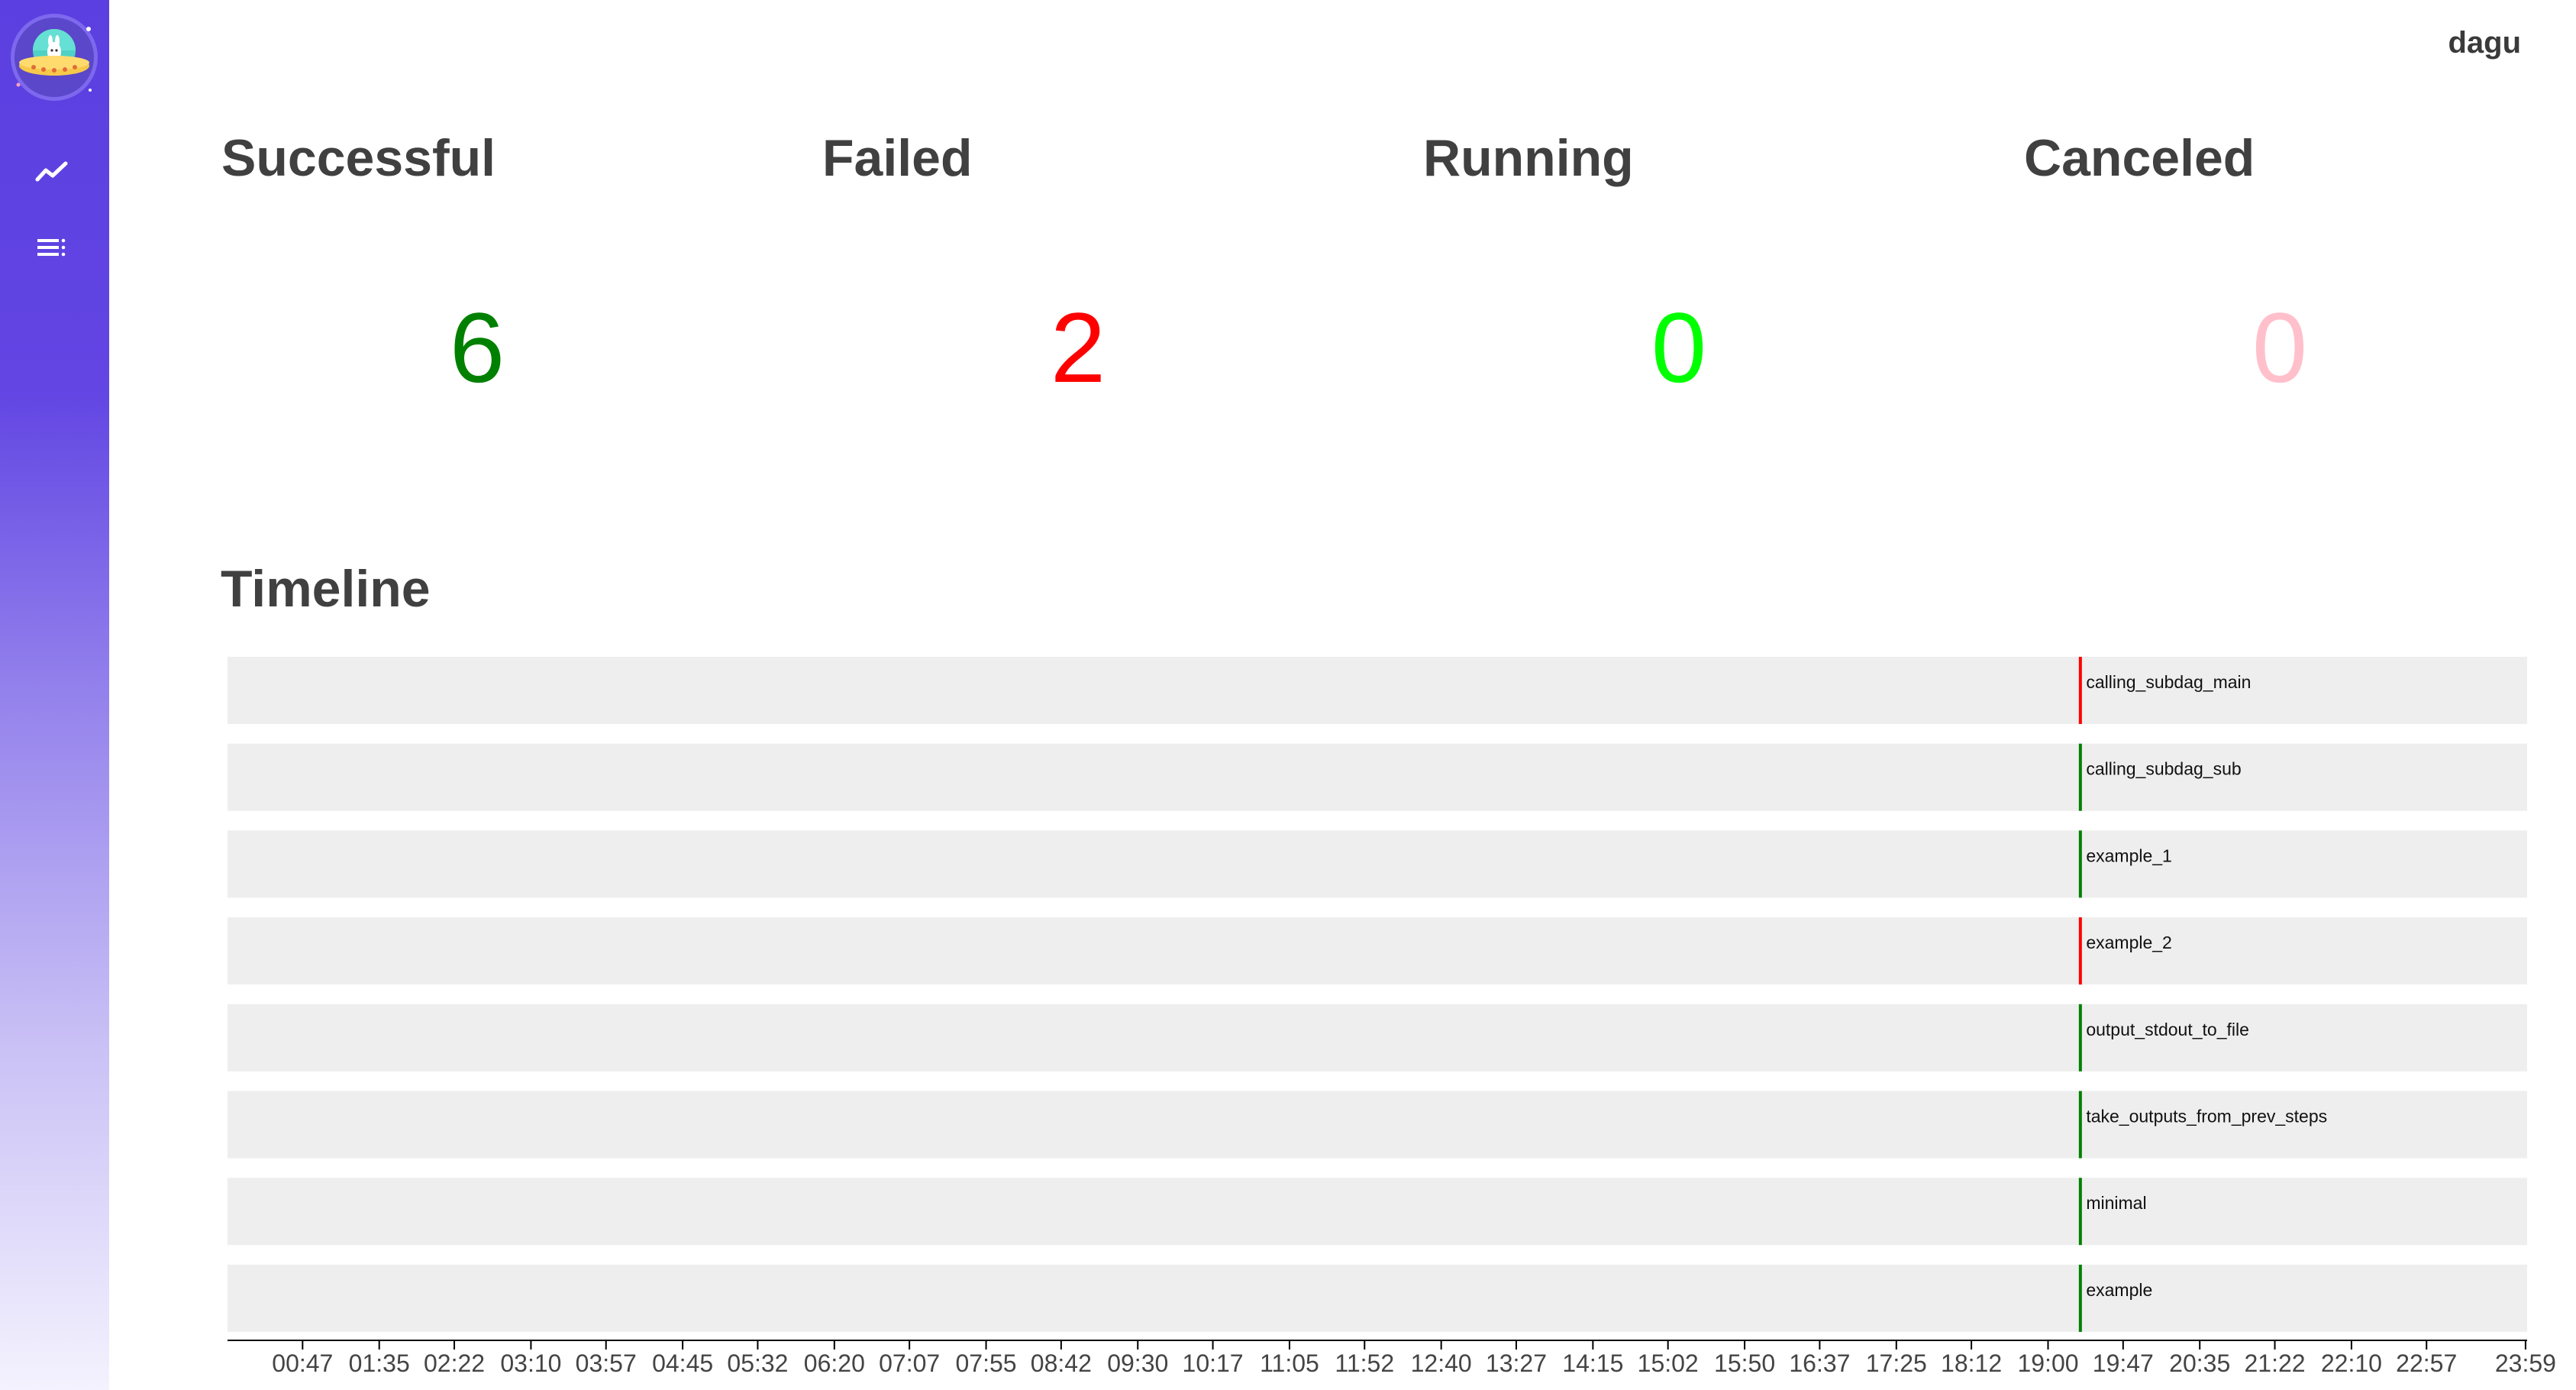  Describe the element at coordinates (2163, 769) in the screenshot. I see `timeline-row-label: calling_subdag_sub` at that location.